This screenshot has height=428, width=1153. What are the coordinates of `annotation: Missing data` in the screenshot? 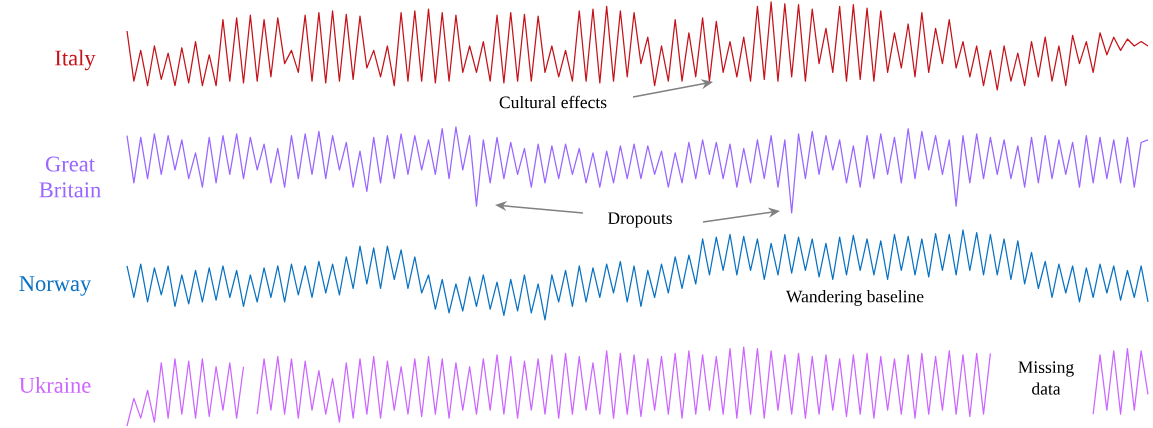 It's located at (1046, 378).